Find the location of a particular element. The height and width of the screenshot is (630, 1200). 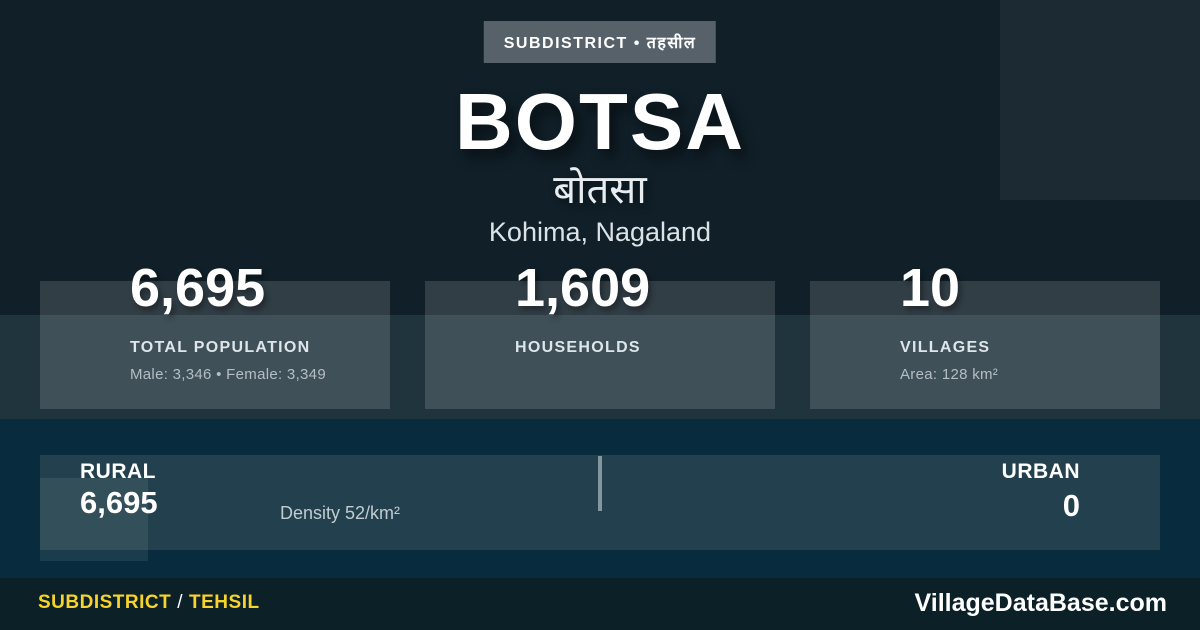

footer-type-text: SUBDISTRICT / TEHSIL is located at coordinates (149, 603).